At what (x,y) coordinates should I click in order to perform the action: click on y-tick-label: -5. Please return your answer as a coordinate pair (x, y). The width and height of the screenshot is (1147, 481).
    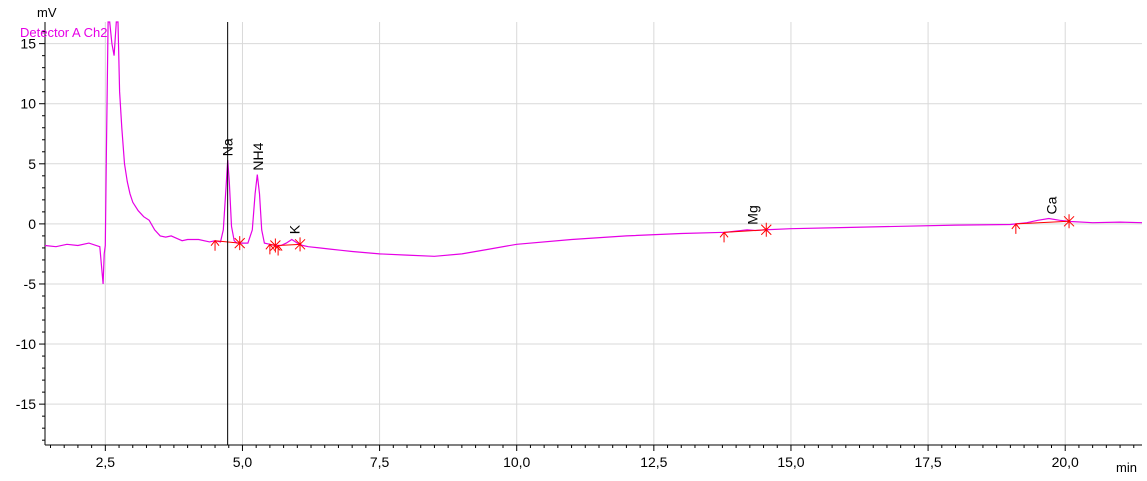
    Looking at the image, I should click on (30, 284).